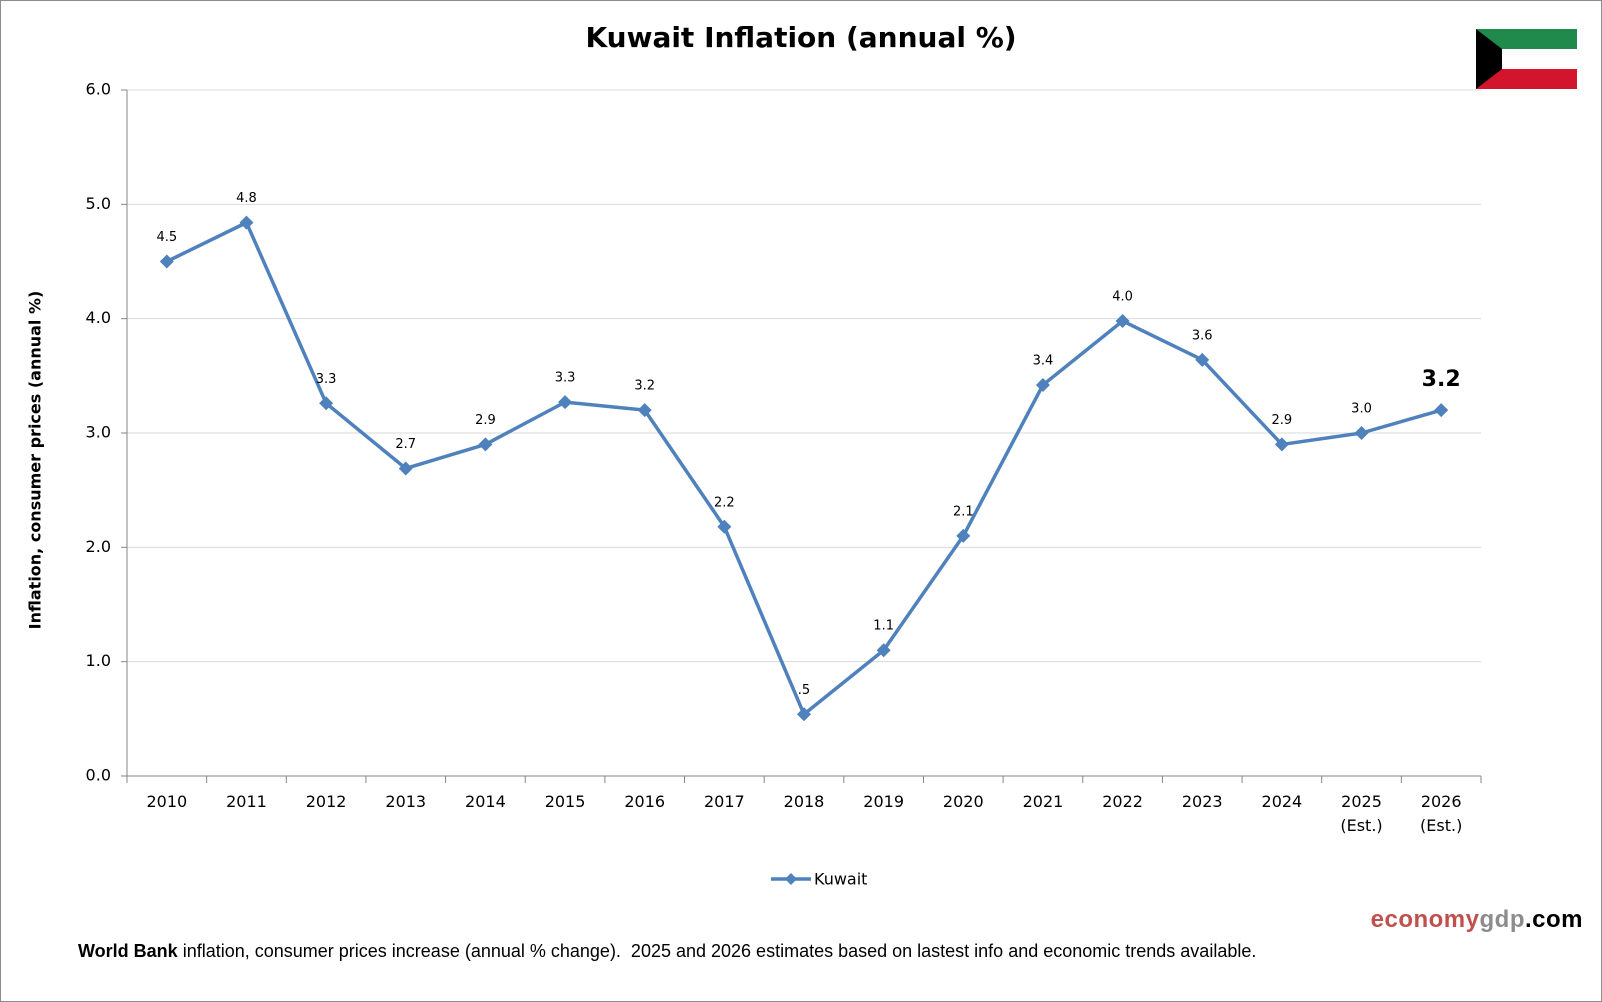 The height and width of the screenshot is (1002, 1602). What do you see at coordinates (1361, 813) in the screenshot?
I see `x-tick-label: 2025 (Est.)` at bounding box center [1361, 813].